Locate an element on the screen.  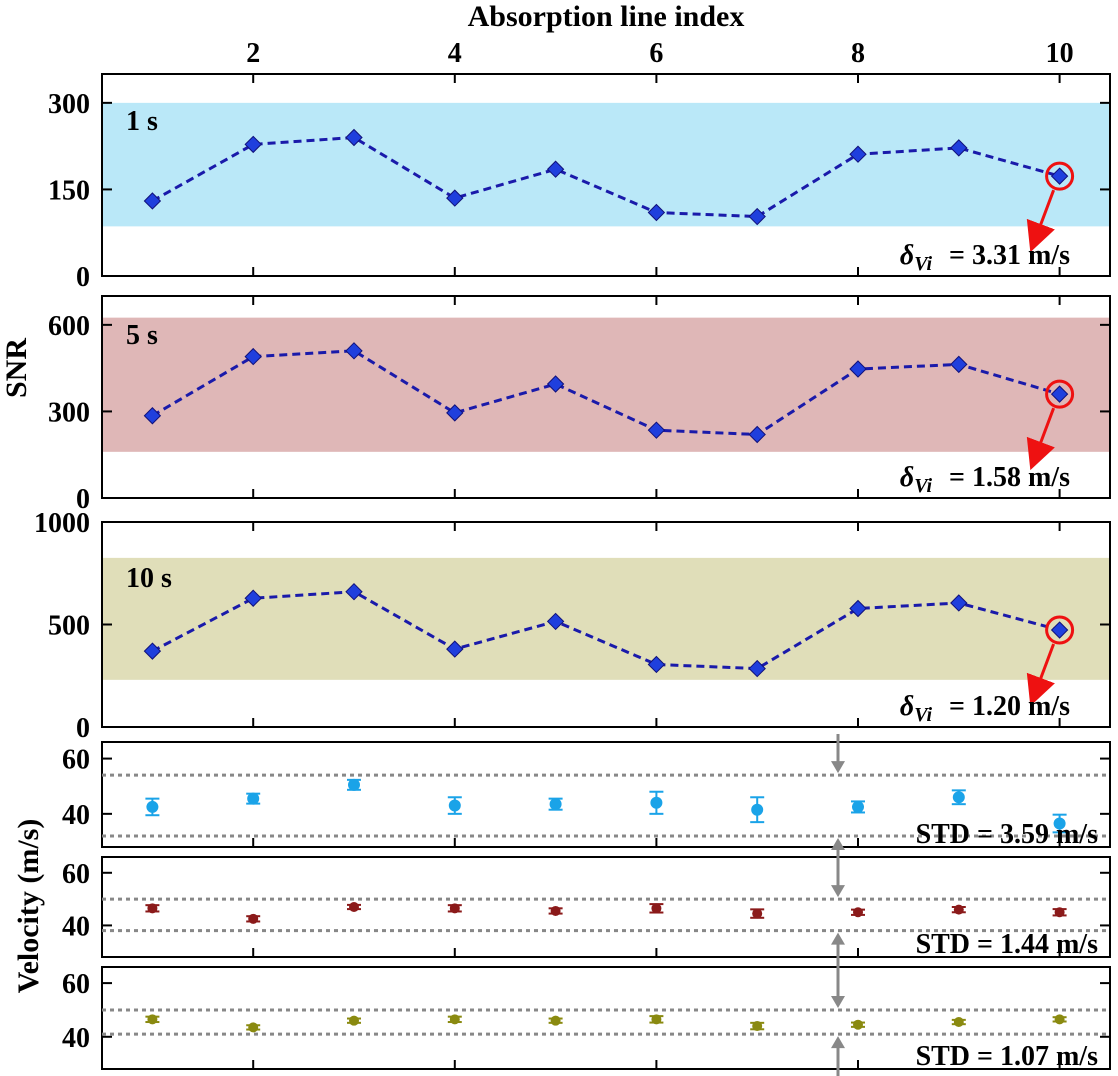
velocity-10s-panel: 40 60 STD = 1.07 m/s is located at coordinates (586, 1017).